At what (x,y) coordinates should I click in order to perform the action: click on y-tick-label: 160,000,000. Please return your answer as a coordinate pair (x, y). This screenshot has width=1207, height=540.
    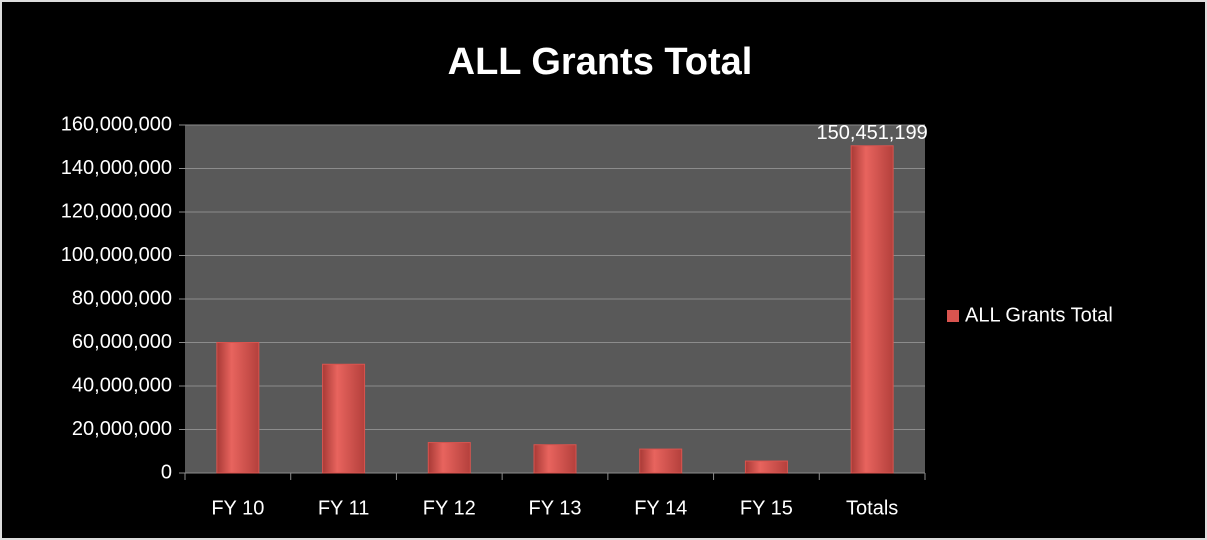
    Looking at the image, I should click on (116, 124).